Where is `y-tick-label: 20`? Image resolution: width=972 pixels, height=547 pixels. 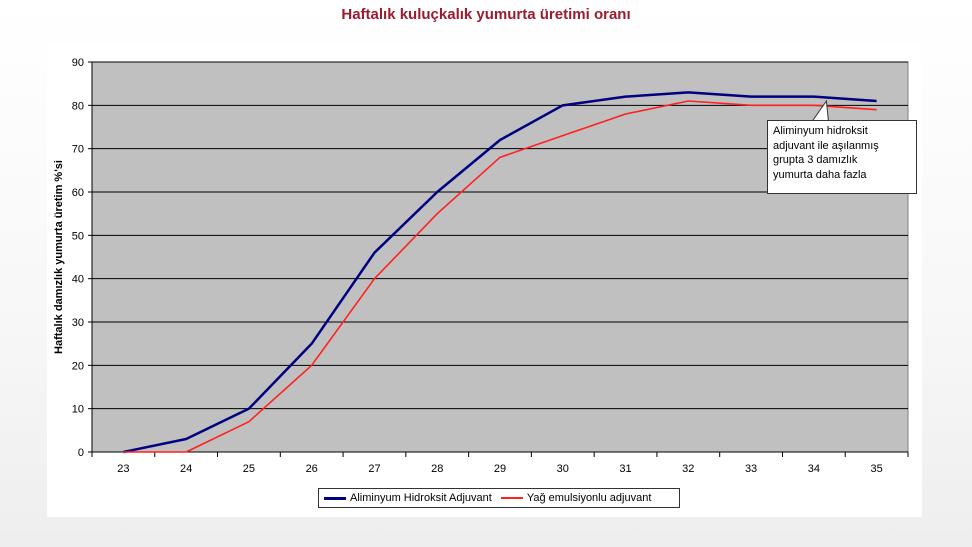
y-tick-label: 20 is located at coordinates (78, 366).